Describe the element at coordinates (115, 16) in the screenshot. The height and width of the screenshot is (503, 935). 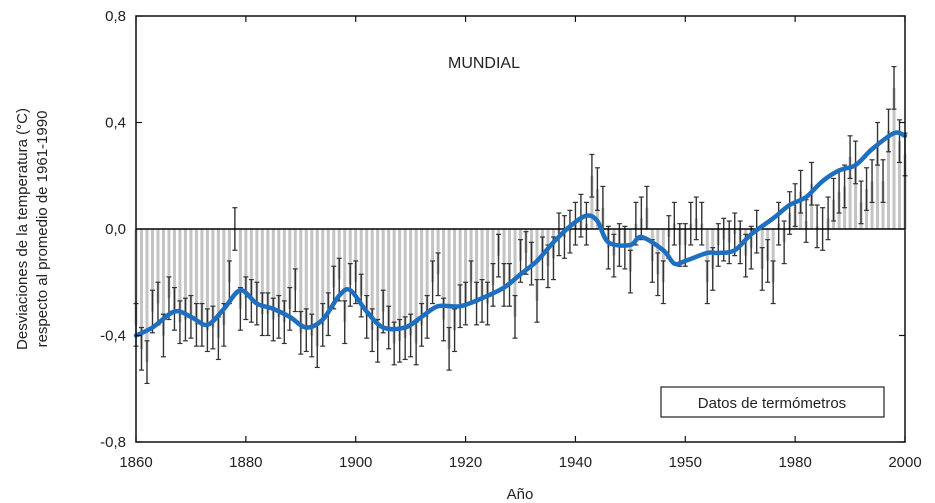
I see `y-tick-label: 0,8` at that location.